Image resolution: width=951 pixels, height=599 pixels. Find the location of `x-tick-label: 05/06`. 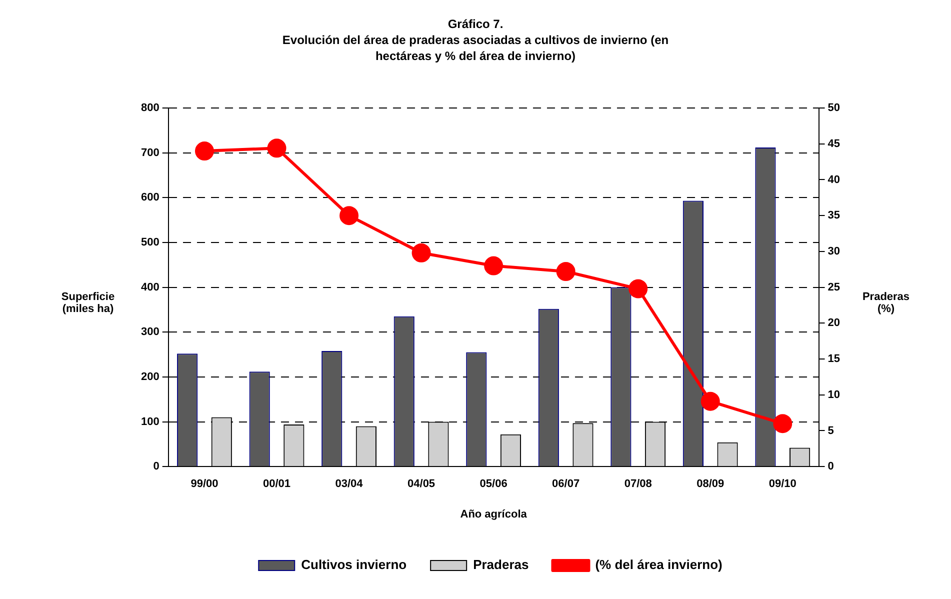

x-tick-label: 05/06 is located at coordinates (494, 484).